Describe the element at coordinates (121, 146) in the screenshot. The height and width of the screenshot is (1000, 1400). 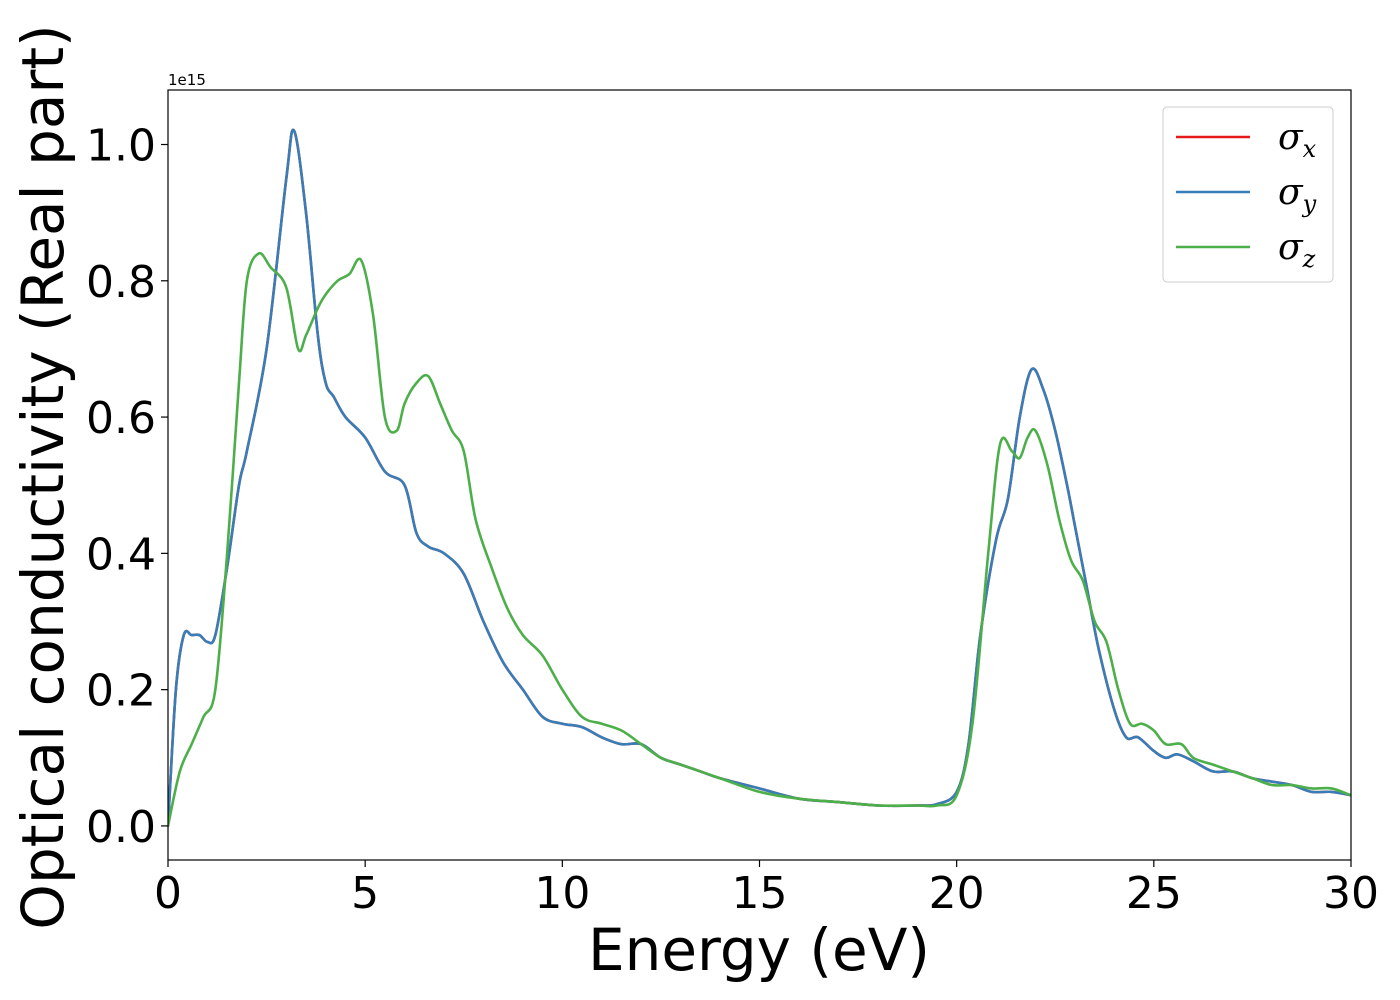
I see `y-tick-label: 1.0` at that location.